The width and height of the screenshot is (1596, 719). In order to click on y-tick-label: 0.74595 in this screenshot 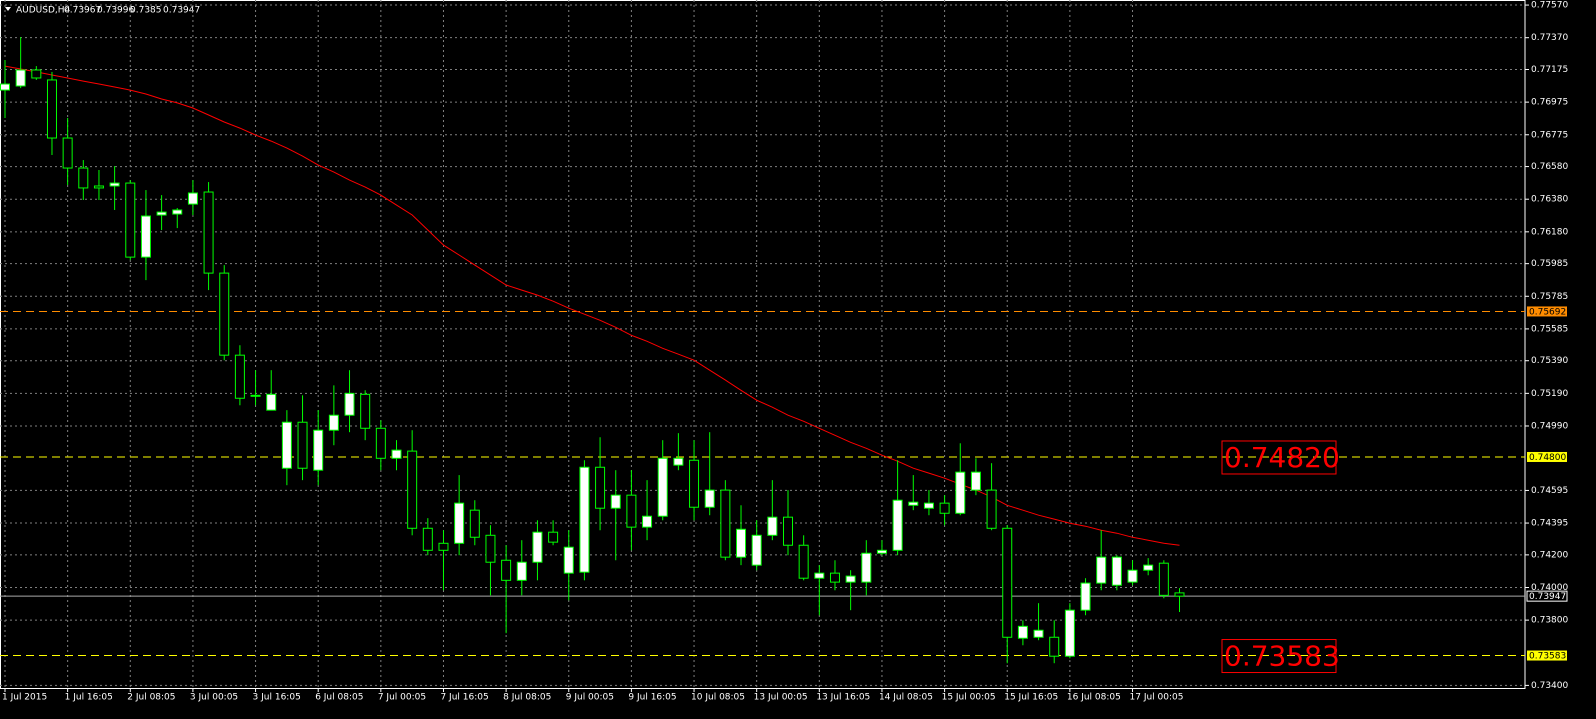, I will do `click(1549, 491)`.